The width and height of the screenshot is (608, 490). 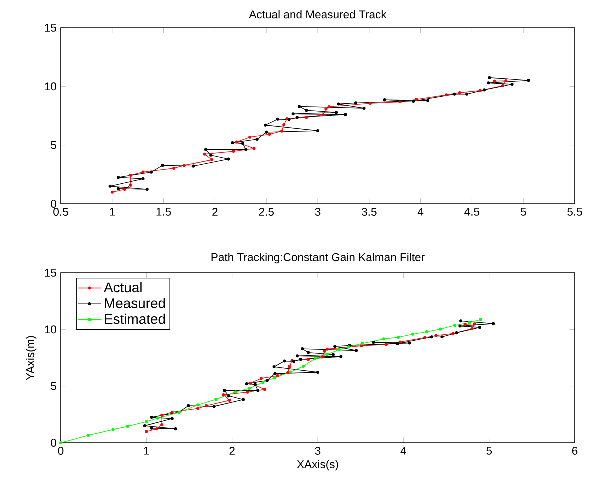 I want to click on legend-label: Measured, so click(x=135, y=303).